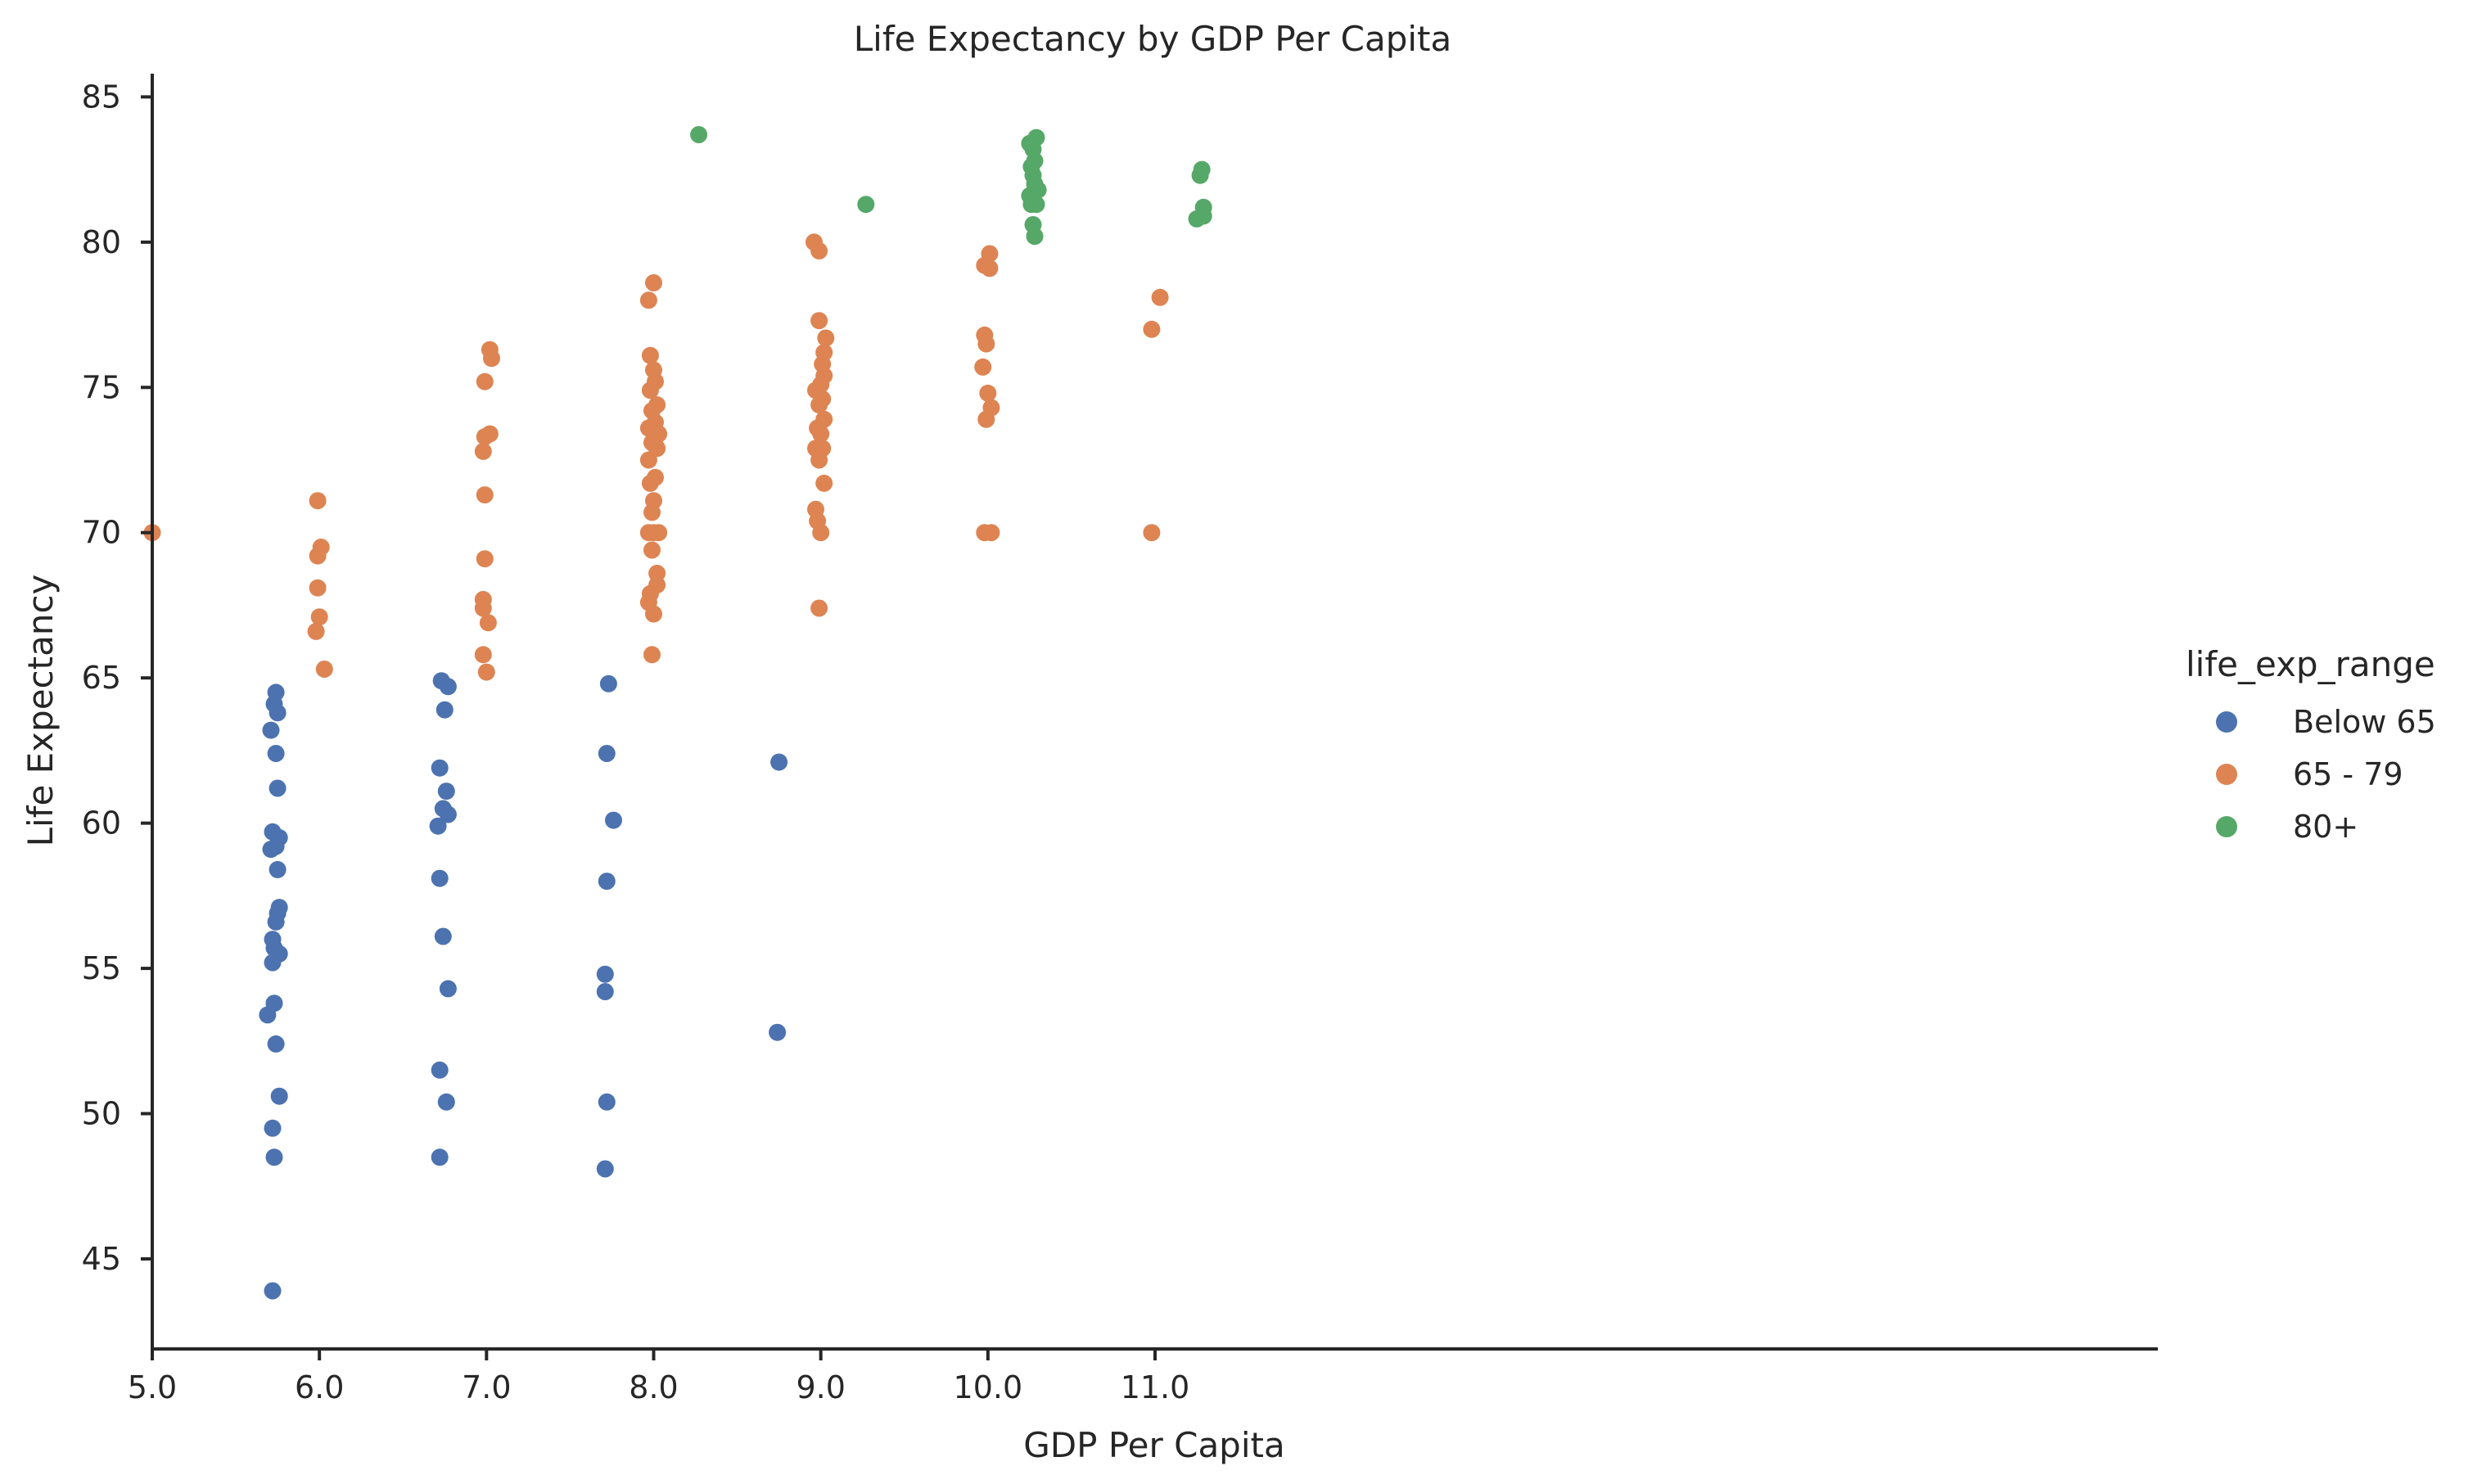 The height and width of the screenshot is (1484, 2473). I want to click on y-tick-label: 75, so click(101, 387).